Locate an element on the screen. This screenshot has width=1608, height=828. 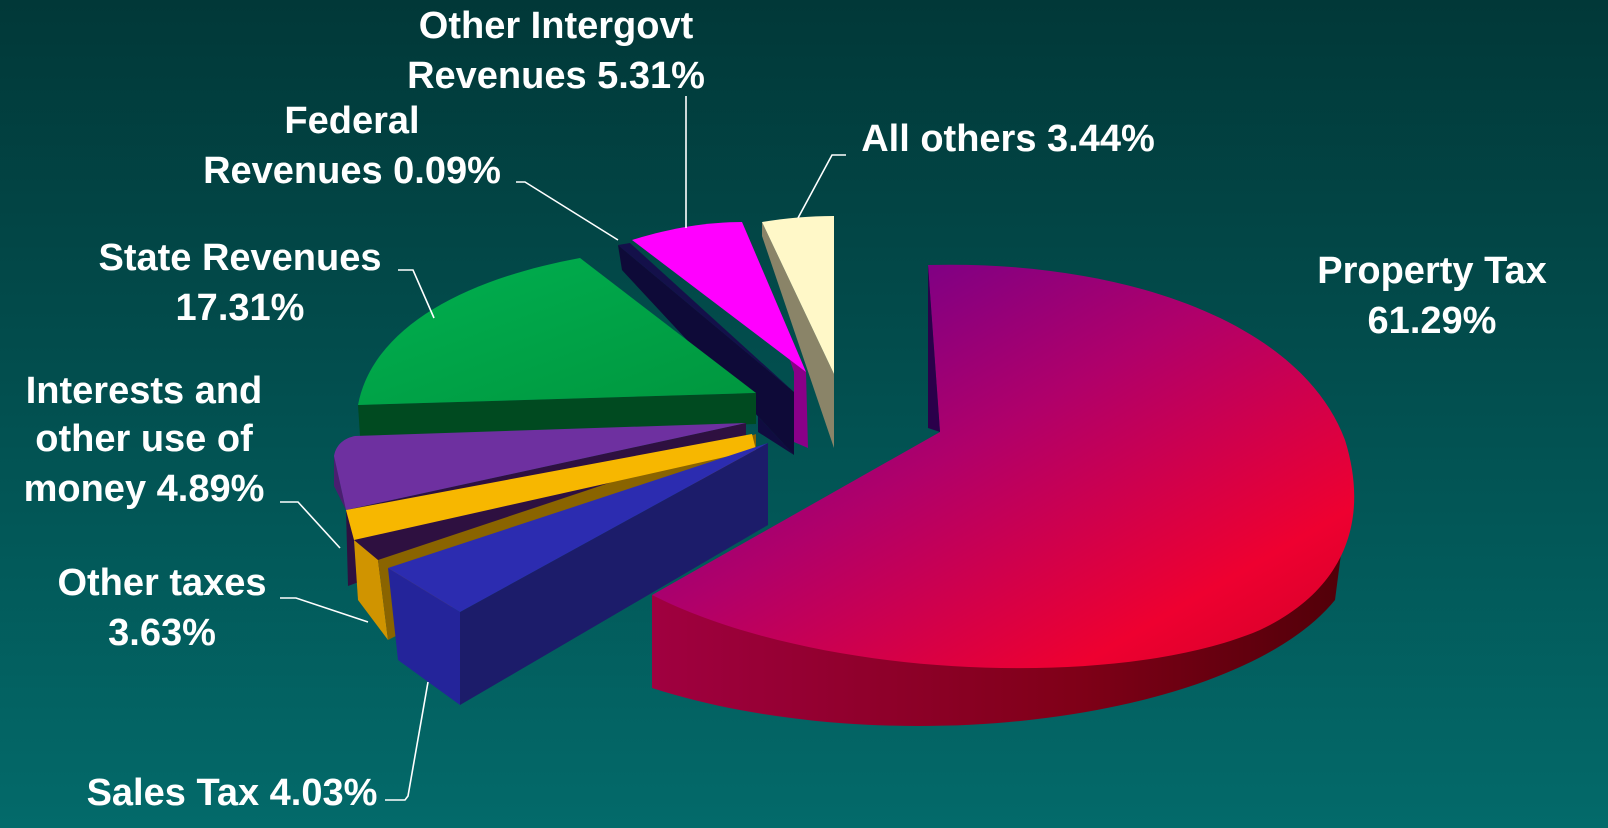
label-all-others-line: All others 3.44% is located at coordinates (1008, 139).